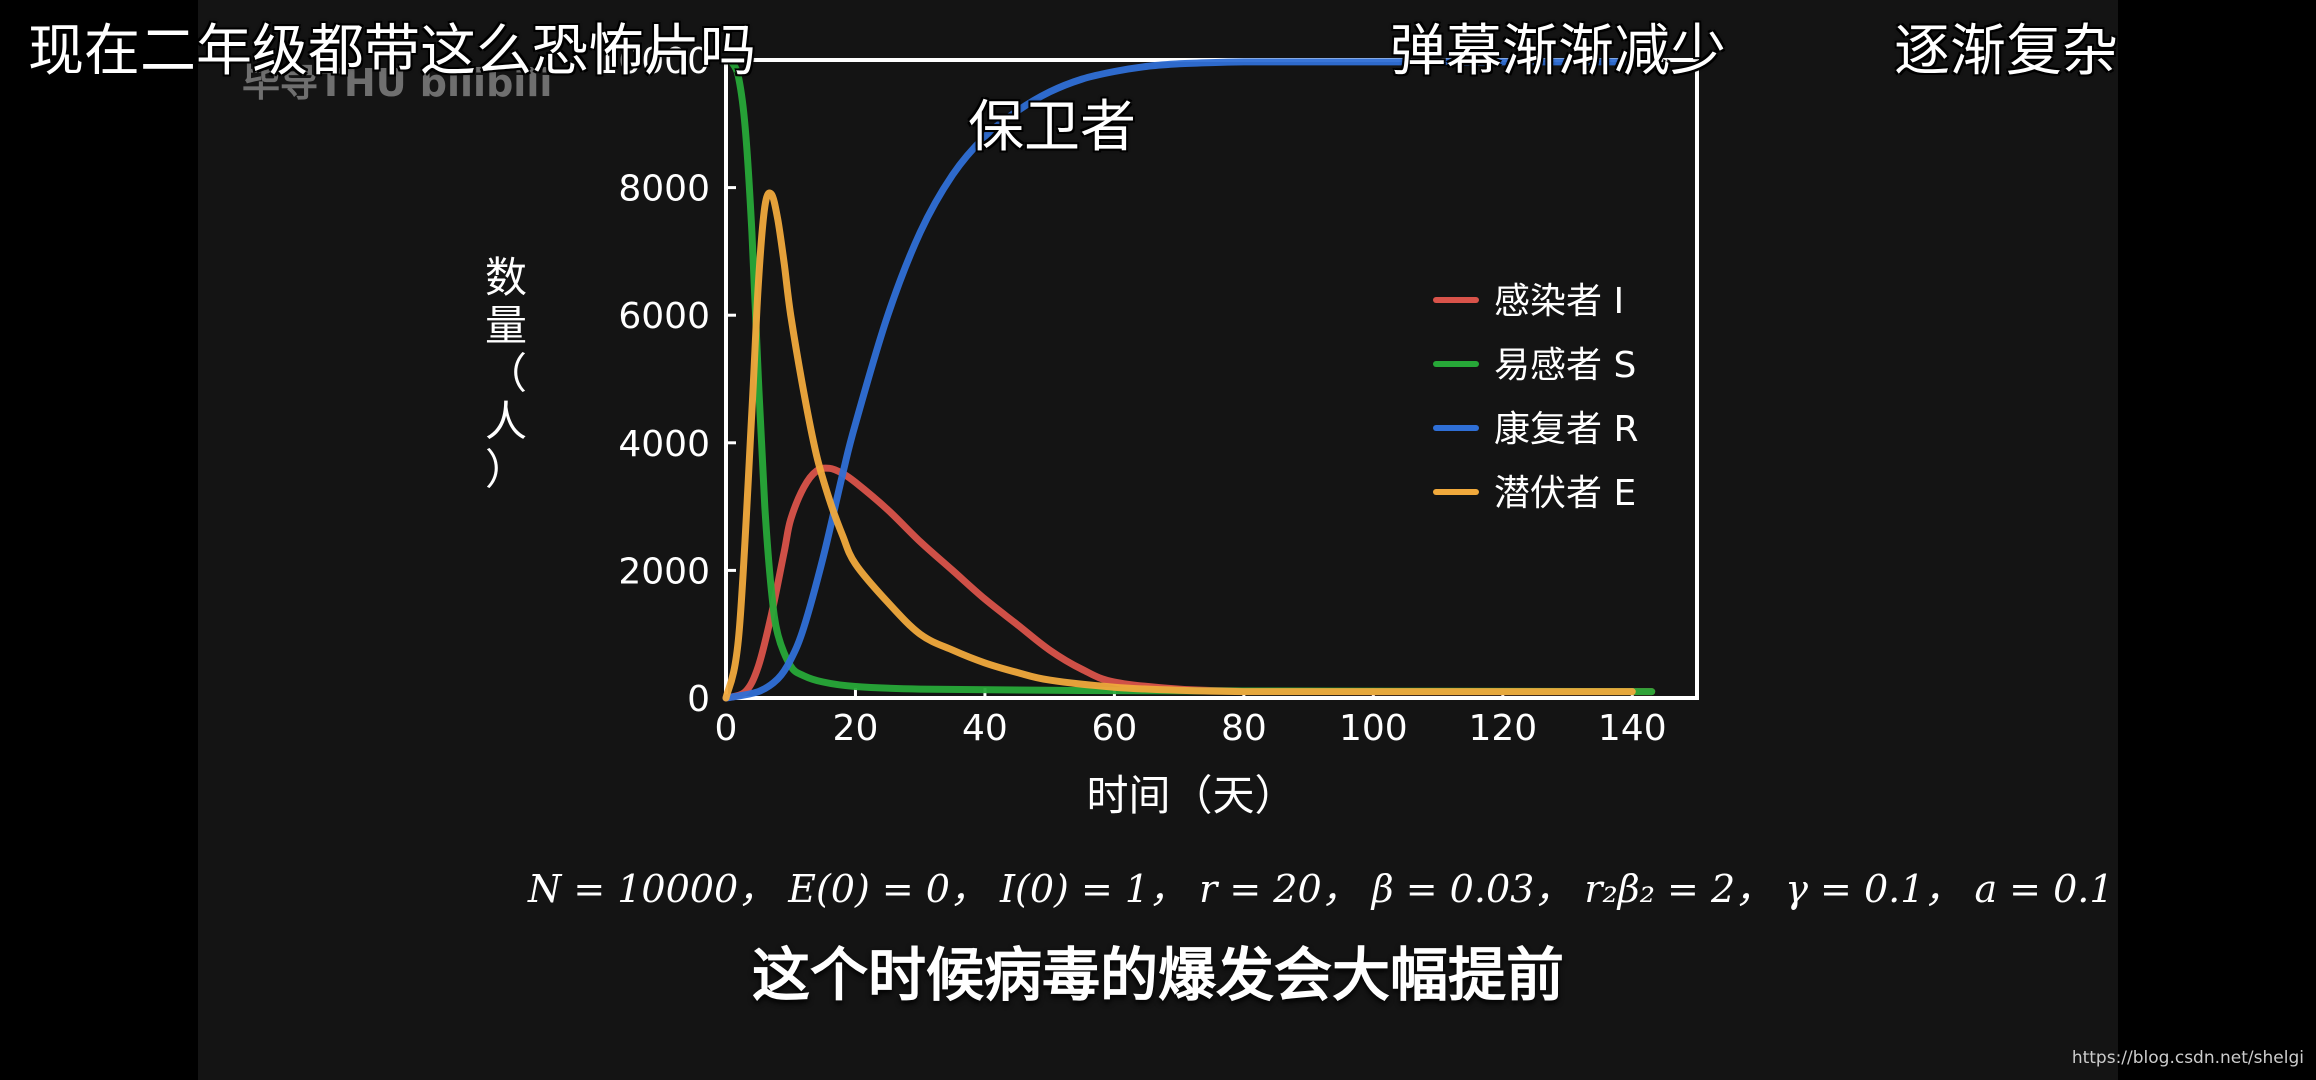  What do you see at coordinates (726, 728) in the screenshot?
I see `x-tick-label: 0` at bounding box center [726, 728].